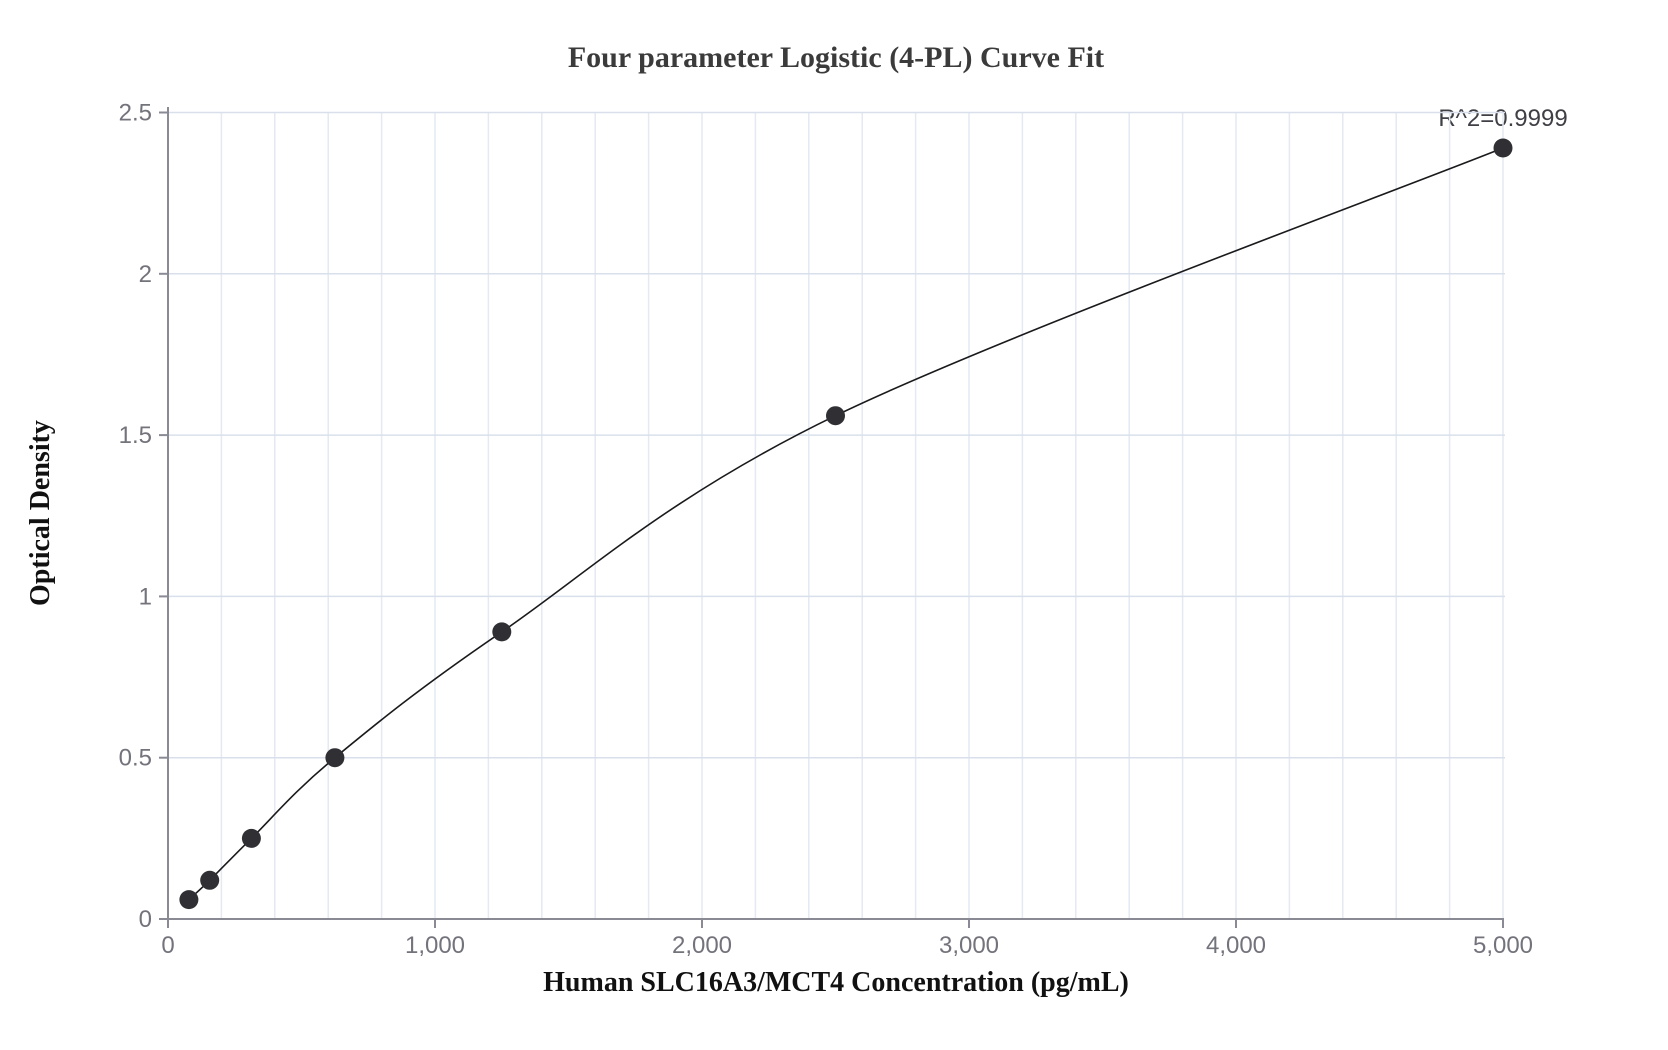 The width and height of the screenshot is (1668, 1050). I want to click on x-axis-title: Human SLC16A3/MCT4 Concentration (pg/mL), so click(836, 982).